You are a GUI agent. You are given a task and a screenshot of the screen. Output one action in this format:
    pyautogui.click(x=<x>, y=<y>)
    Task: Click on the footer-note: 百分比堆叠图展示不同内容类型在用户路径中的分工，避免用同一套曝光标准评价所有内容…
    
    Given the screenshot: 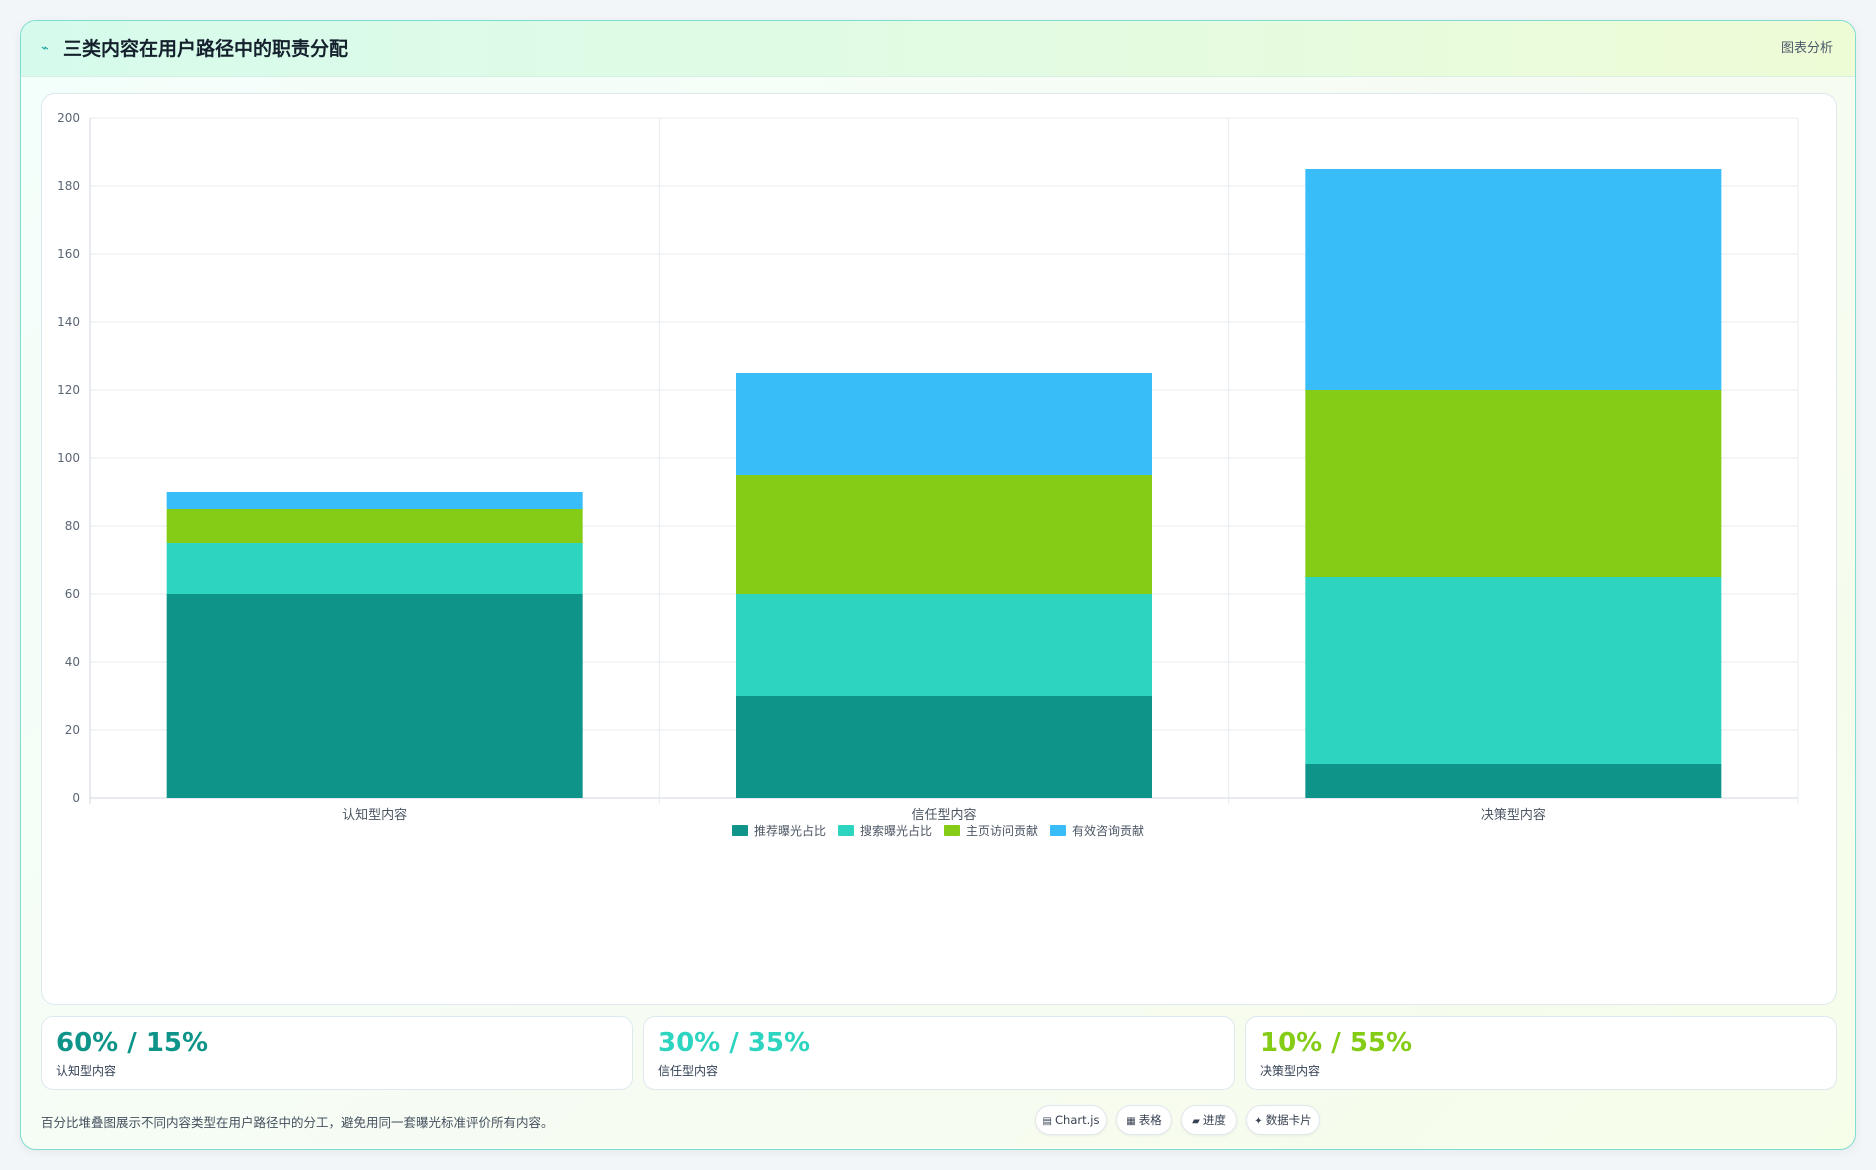 What is the action you would take?
    pyautogui.click(x=297, y=1122)
    